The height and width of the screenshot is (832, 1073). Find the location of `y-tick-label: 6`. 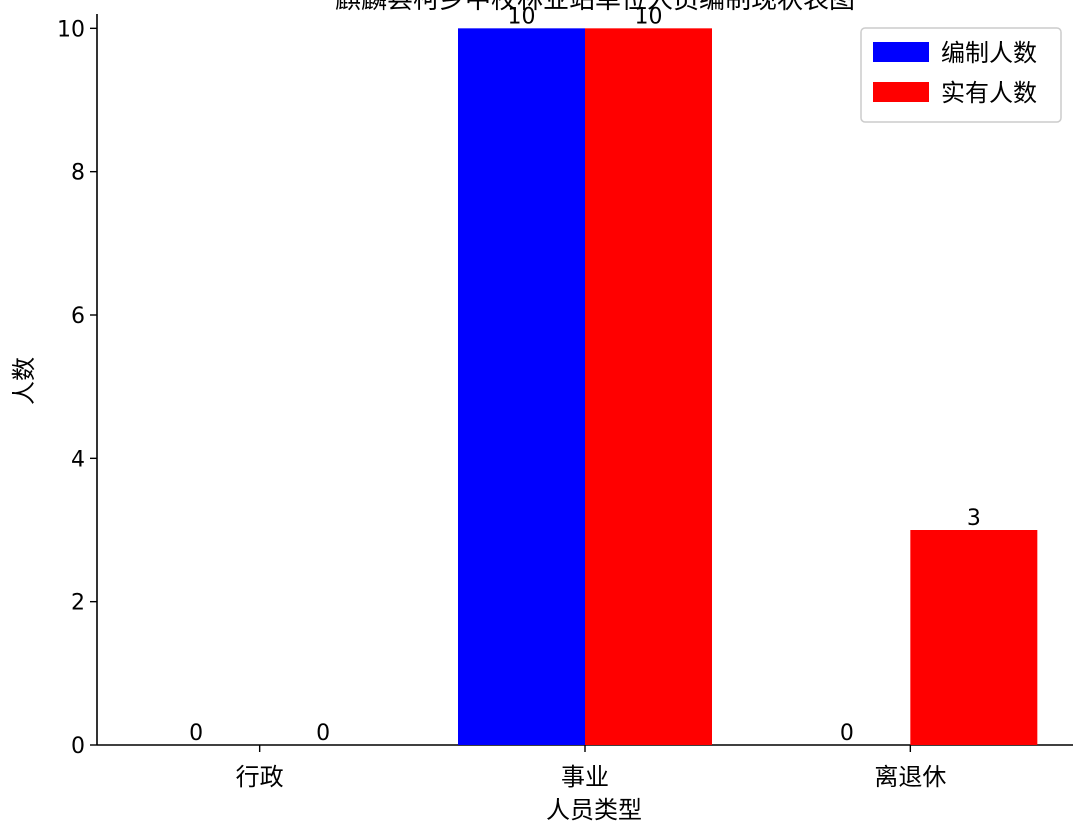

y-tick-label: 6 is located at coordinates (78, 316).